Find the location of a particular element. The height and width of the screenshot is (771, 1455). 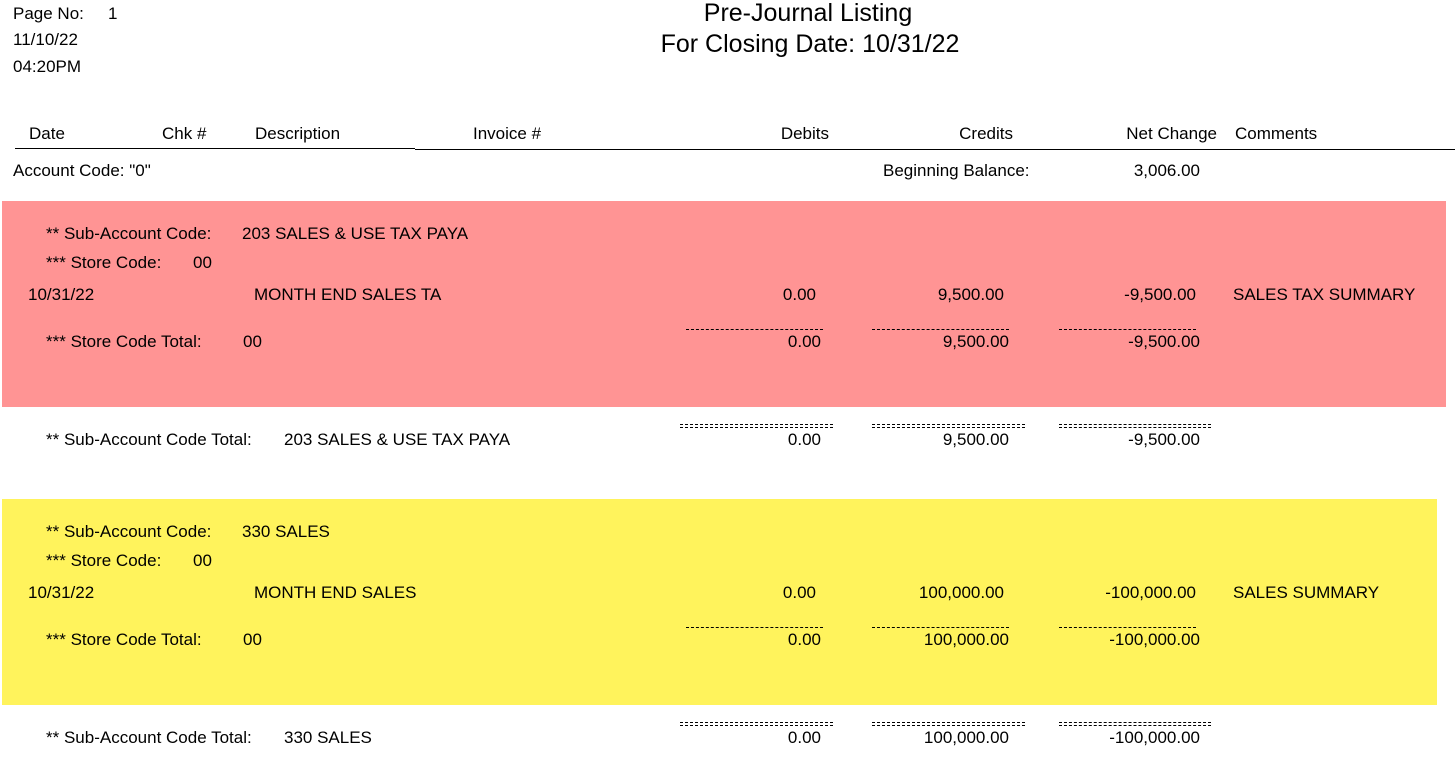

sub-account: 330 SALES is located at coordinates (286, 531).